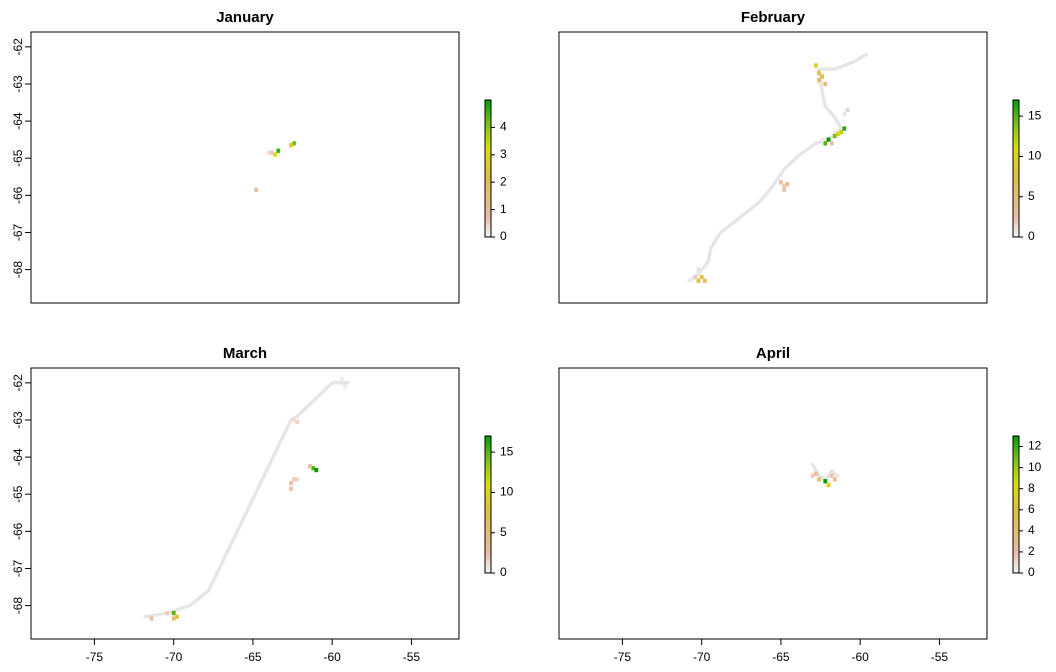  What do you see at coordinates (773, 17) in the screenshot?
I see `panel-title: February` at bounding box center [773, 17].